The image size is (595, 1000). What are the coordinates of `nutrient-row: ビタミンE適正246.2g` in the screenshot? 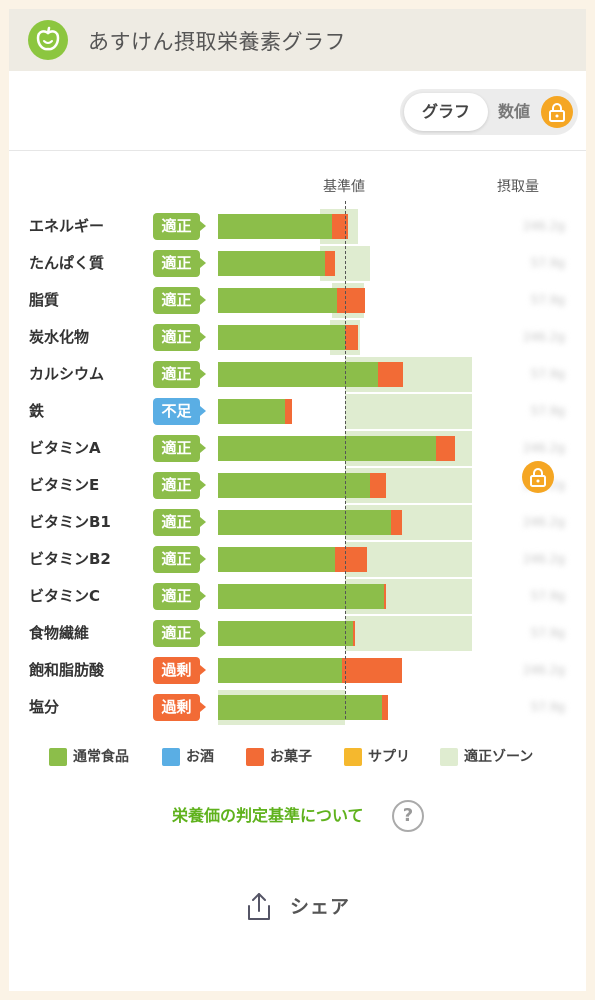 It's located at (297, 485).